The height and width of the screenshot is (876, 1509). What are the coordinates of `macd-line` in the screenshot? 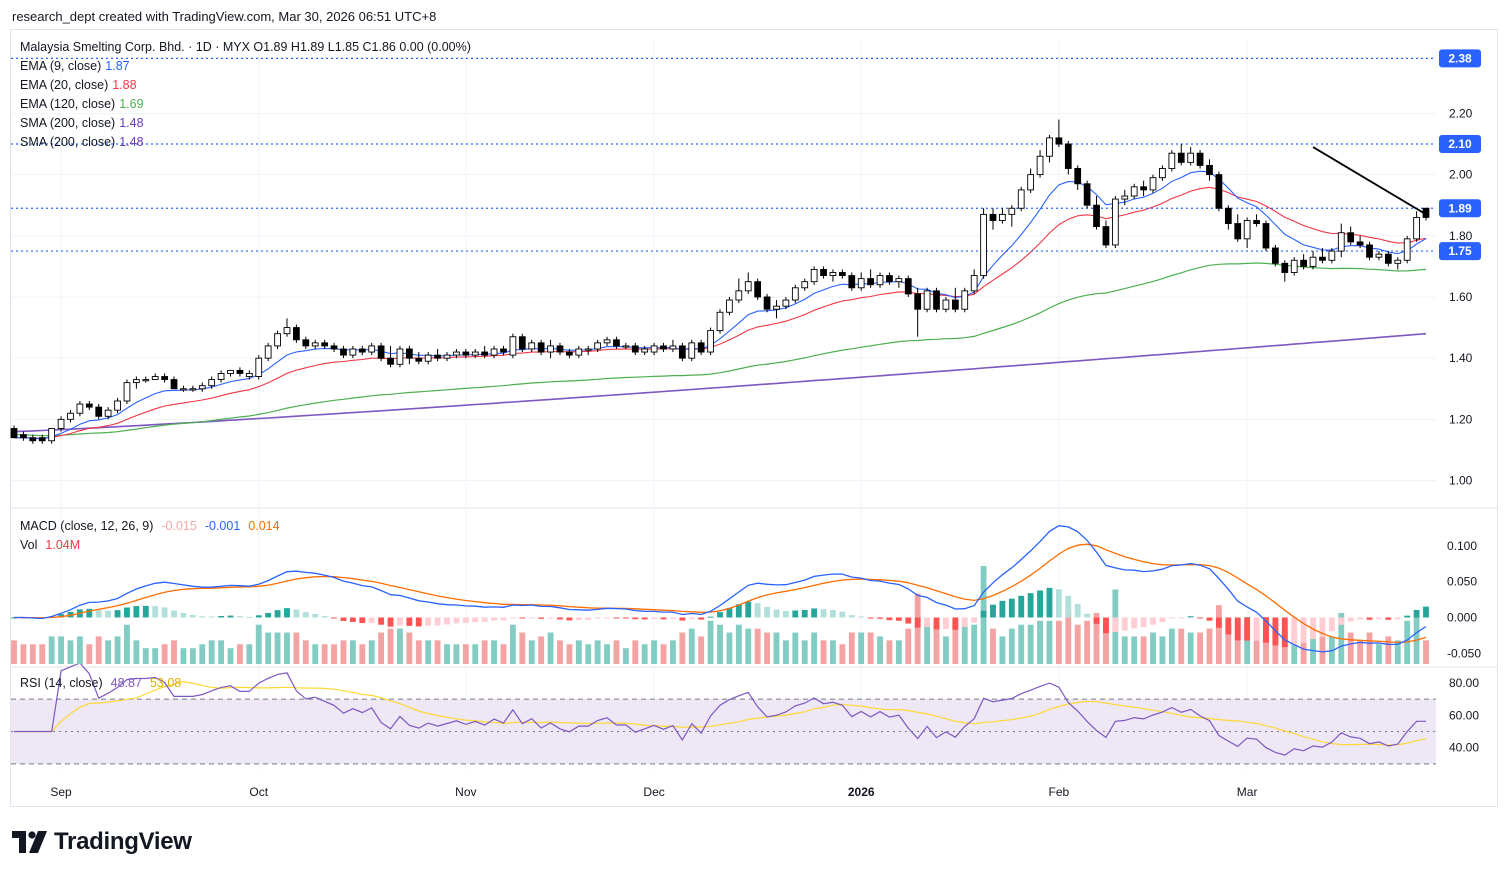 It's located at (720, 589).